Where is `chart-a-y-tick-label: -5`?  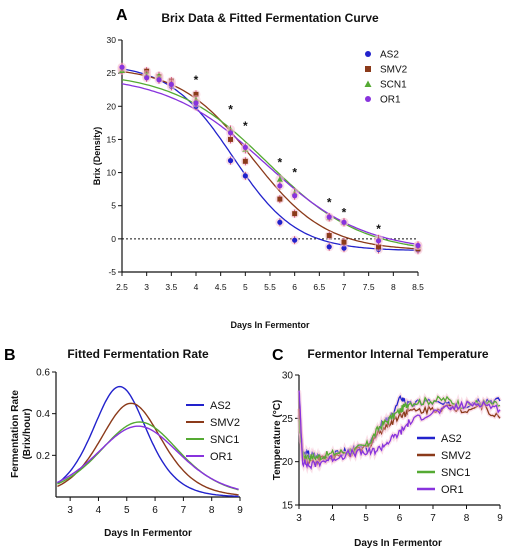
chart-a-y-tick-label: -5 is located at coordinates (112, 272).